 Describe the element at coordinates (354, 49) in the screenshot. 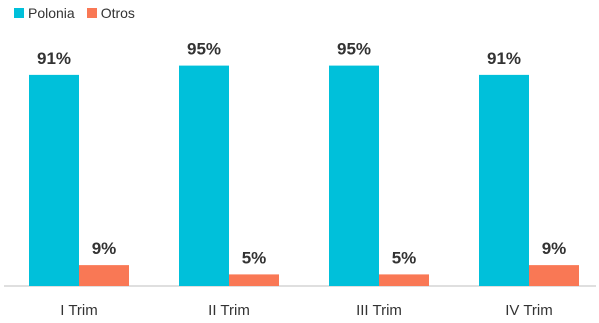

I see `data-label-polonia-3: 95%` at that location.